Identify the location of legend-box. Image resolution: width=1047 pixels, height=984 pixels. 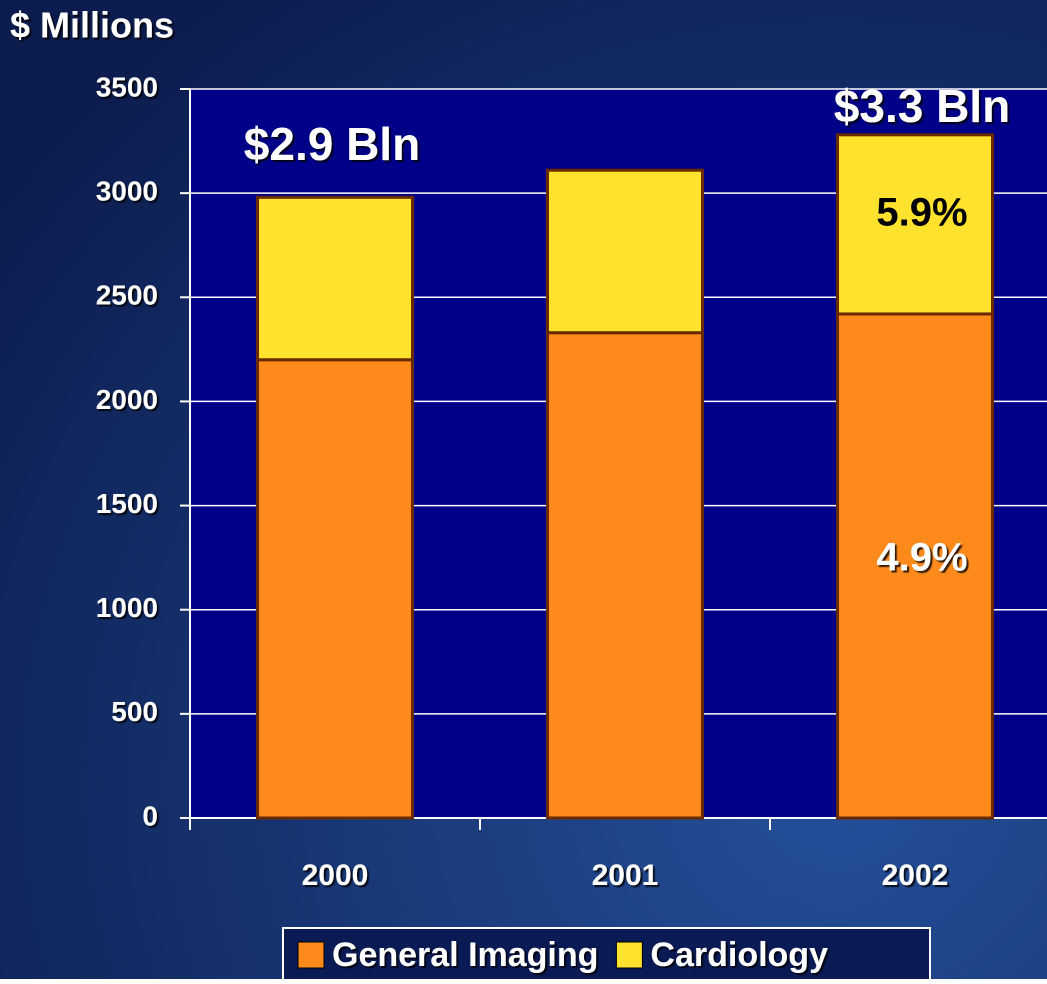
(606, 955).